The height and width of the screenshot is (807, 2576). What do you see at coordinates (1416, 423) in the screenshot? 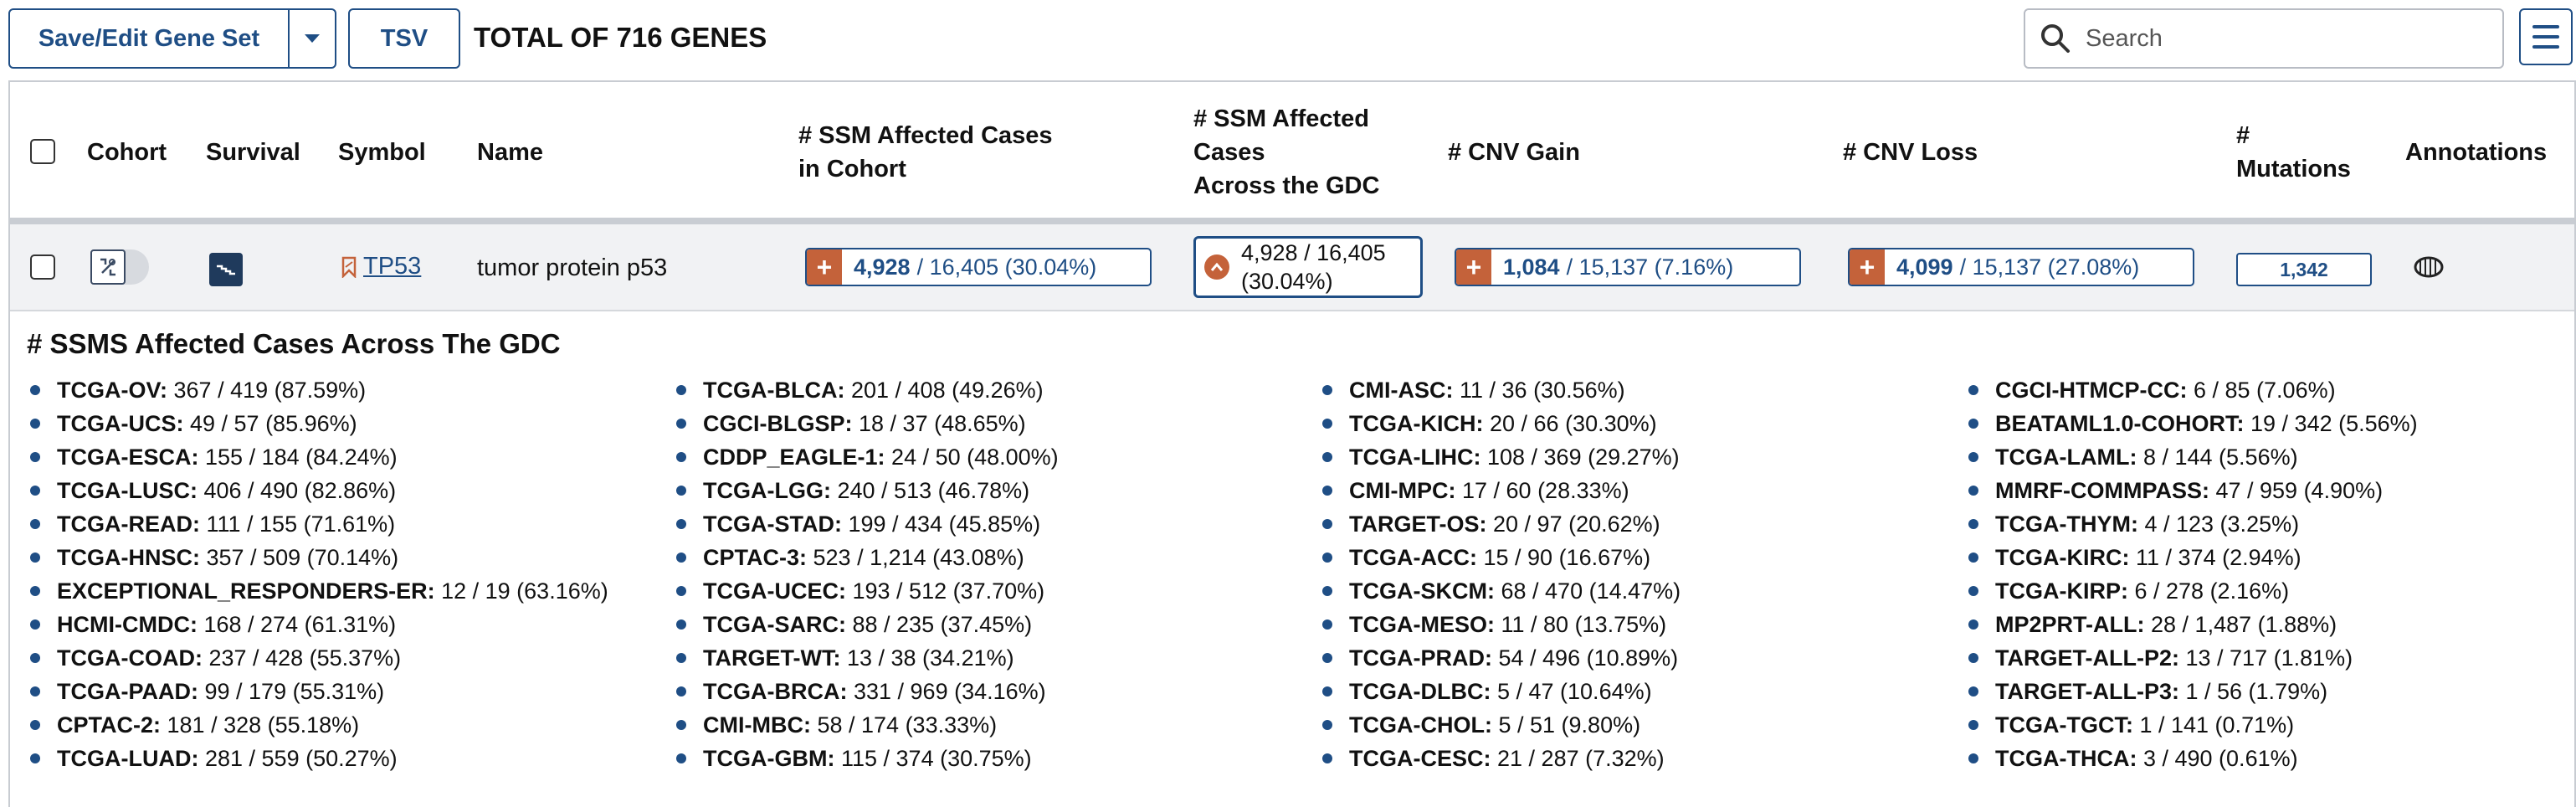
I see `project-name: TCGA-KICH:` at bounding box center [1416, 423].